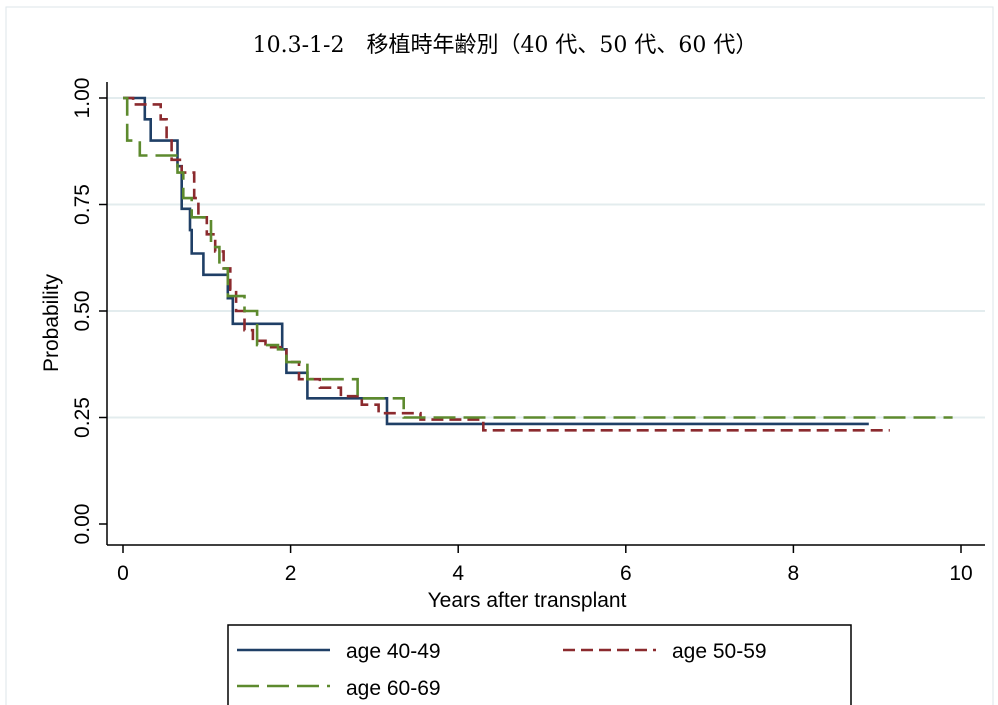 The width and height of the screenshot is (998, 705). Describe the element at coordinates (51, 322) in the screenshot. I see `y-axis-label: Probability` at that location.